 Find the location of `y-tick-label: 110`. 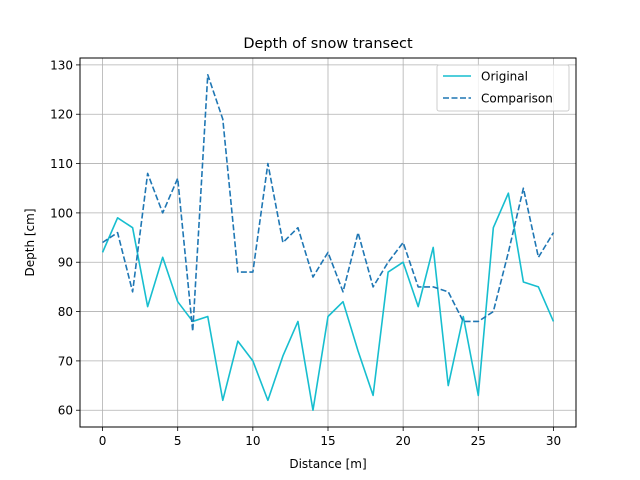

y-tick-label: 110 is located at coordinates (61, 164).